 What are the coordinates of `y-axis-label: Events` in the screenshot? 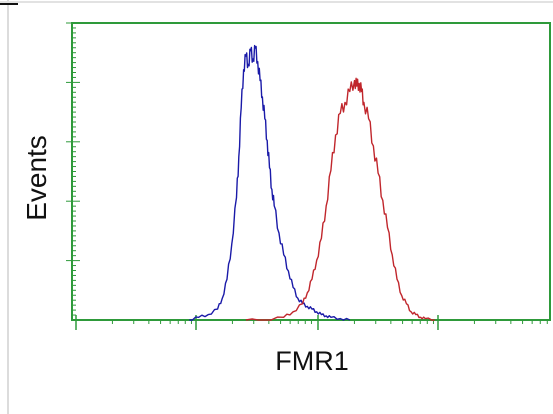 It's located at (36, 178).